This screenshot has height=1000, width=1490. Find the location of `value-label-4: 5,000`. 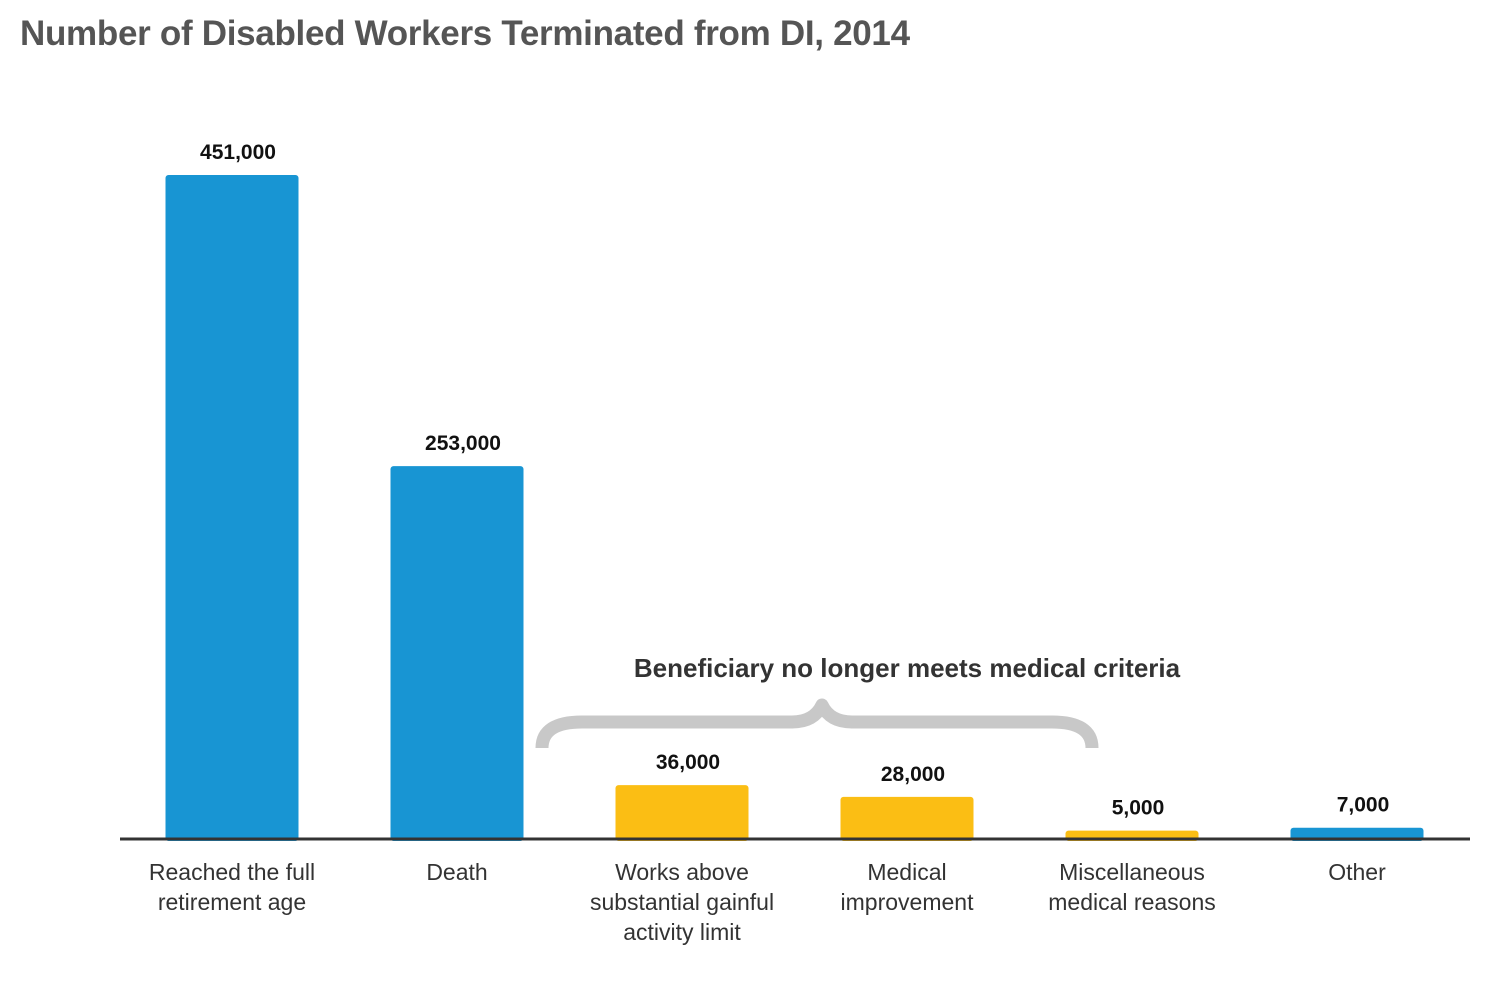

value-label-4: 5,000 is located at coordinates (1138, 808).